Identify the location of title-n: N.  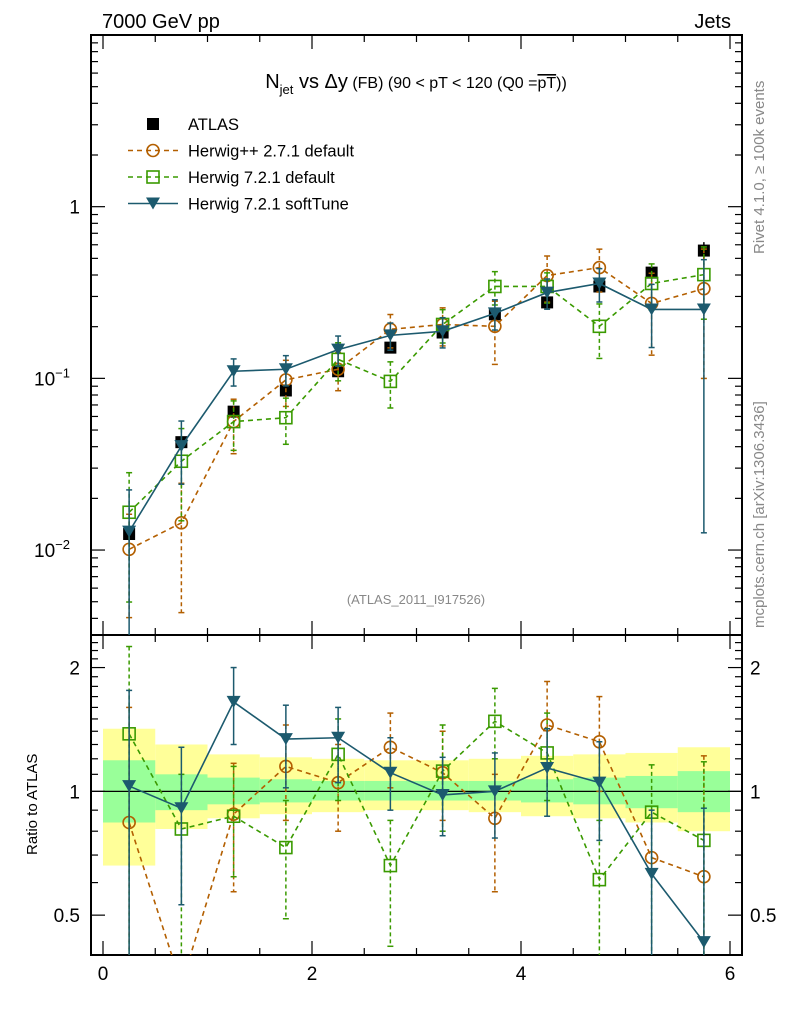
(272, 82).